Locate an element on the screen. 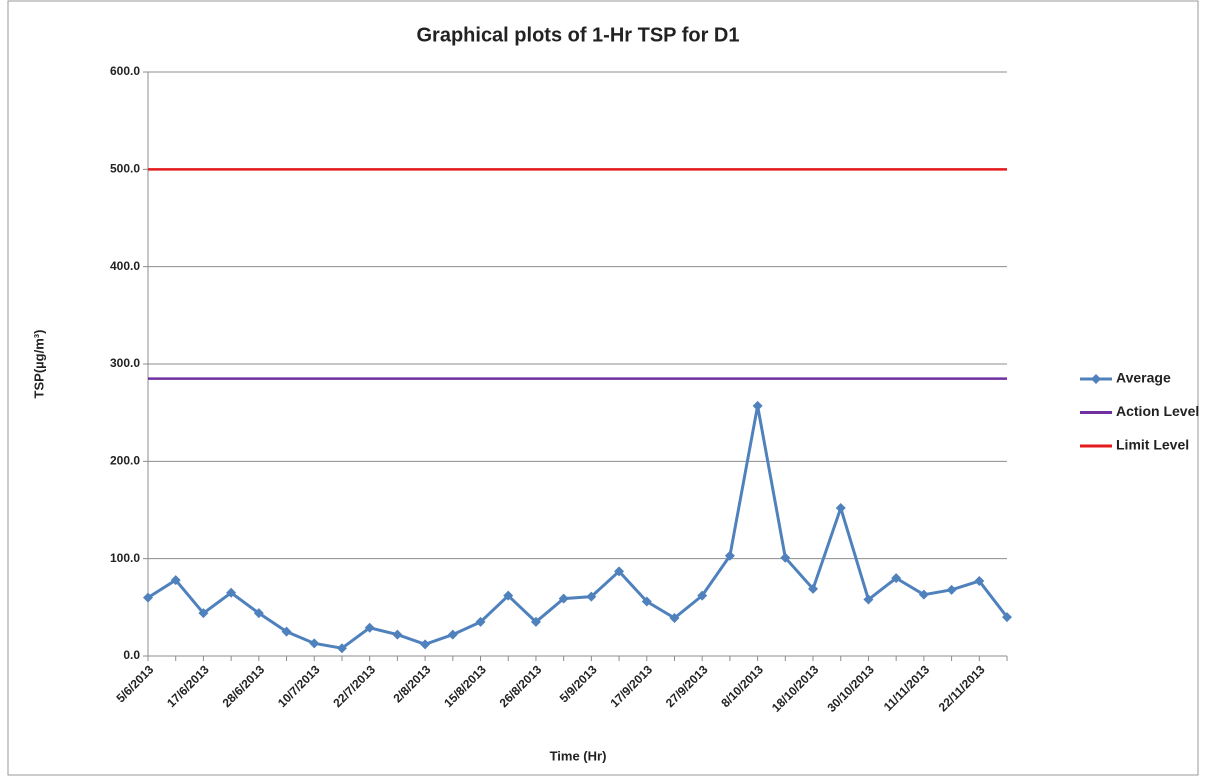 The image size is (1206, 782). y-axis-title: TSP(µg/m³) is located at coordinates (38, 364).